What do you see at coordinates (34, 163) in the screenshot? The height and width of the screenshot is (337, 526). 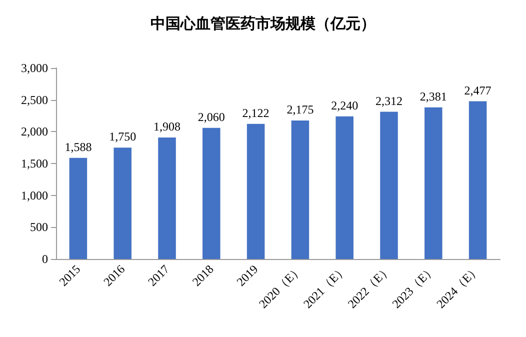 I see `y-tick-label: 1,500` at bounding box center [34, 163].